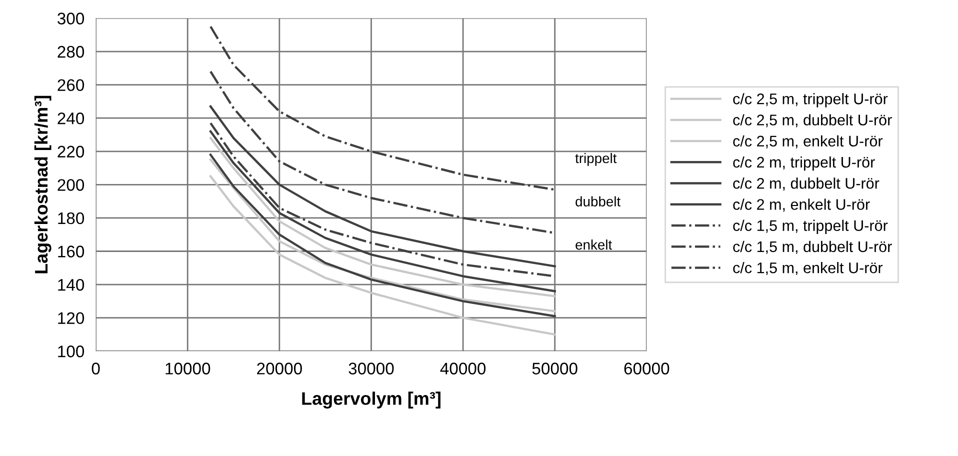  I want to click on legend-label: c/c 2 m, enkelt U-rör, so click(801, 205).